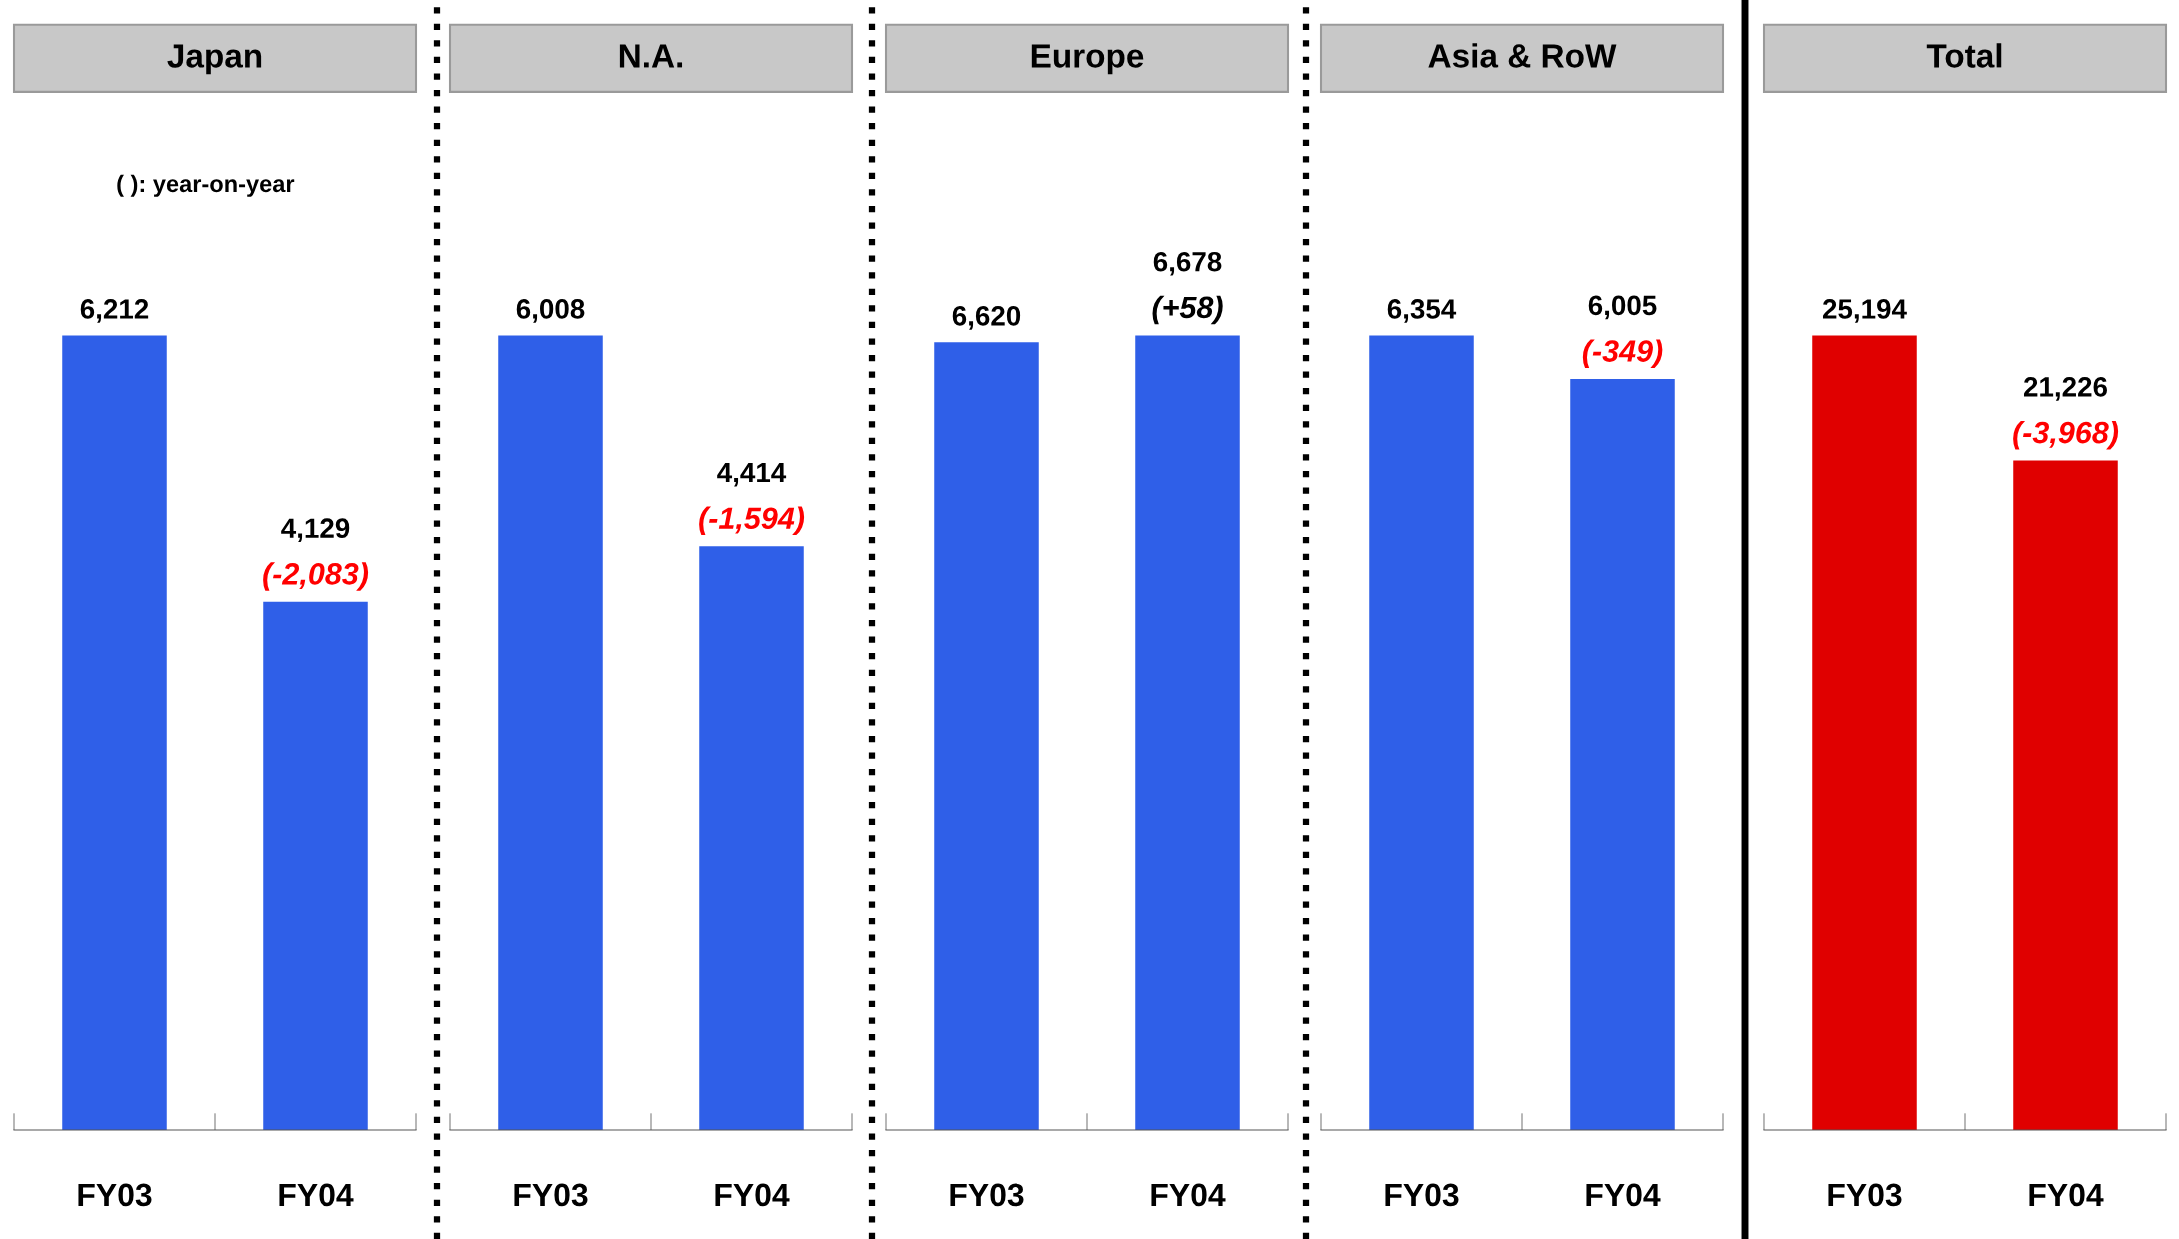 The image size is (2179, 1239). What do you see at coordinates (550, 311) in the screenshot?
I see `data-label: 6,008` at bounding box center [550, 311].